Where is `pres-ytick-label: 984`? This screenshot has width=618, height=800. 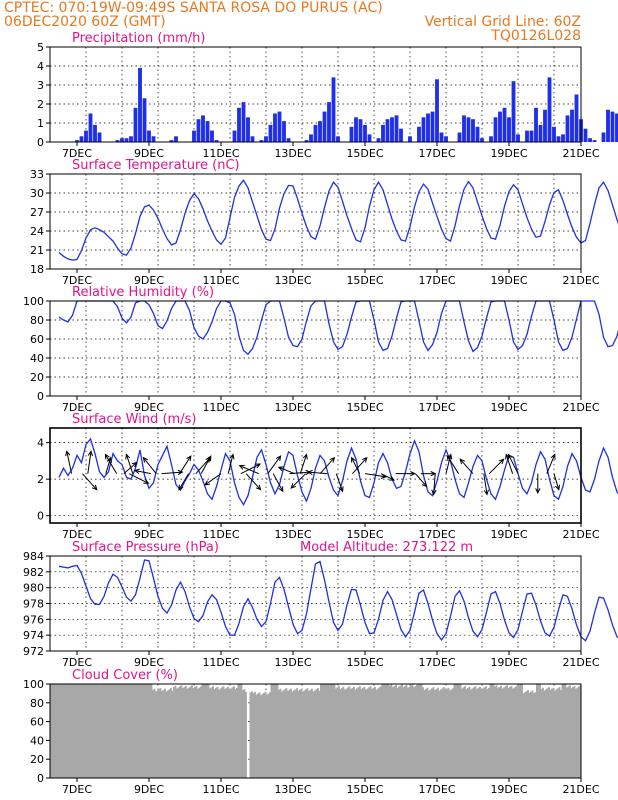
pres-ytick-label: 984 is located at coordinates (33, 556).